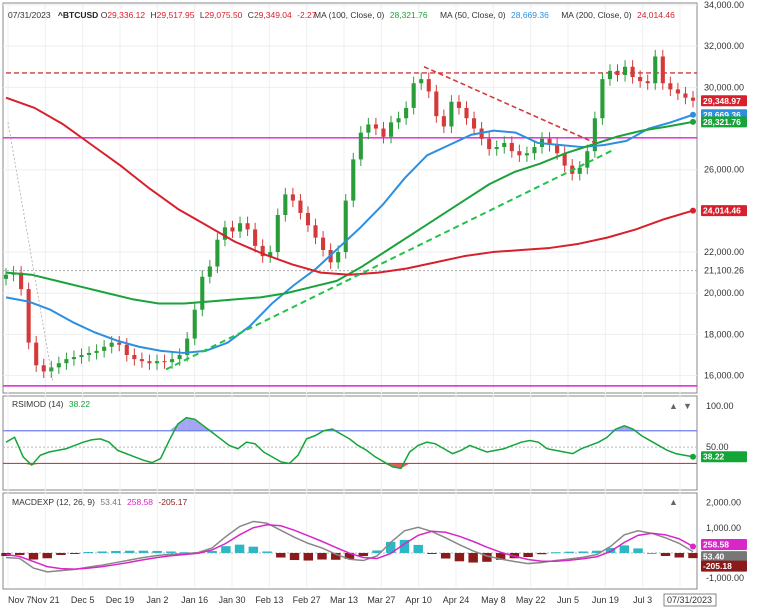  I want to click on ma100-price-tag: 28,321.76, so click(722, 122).